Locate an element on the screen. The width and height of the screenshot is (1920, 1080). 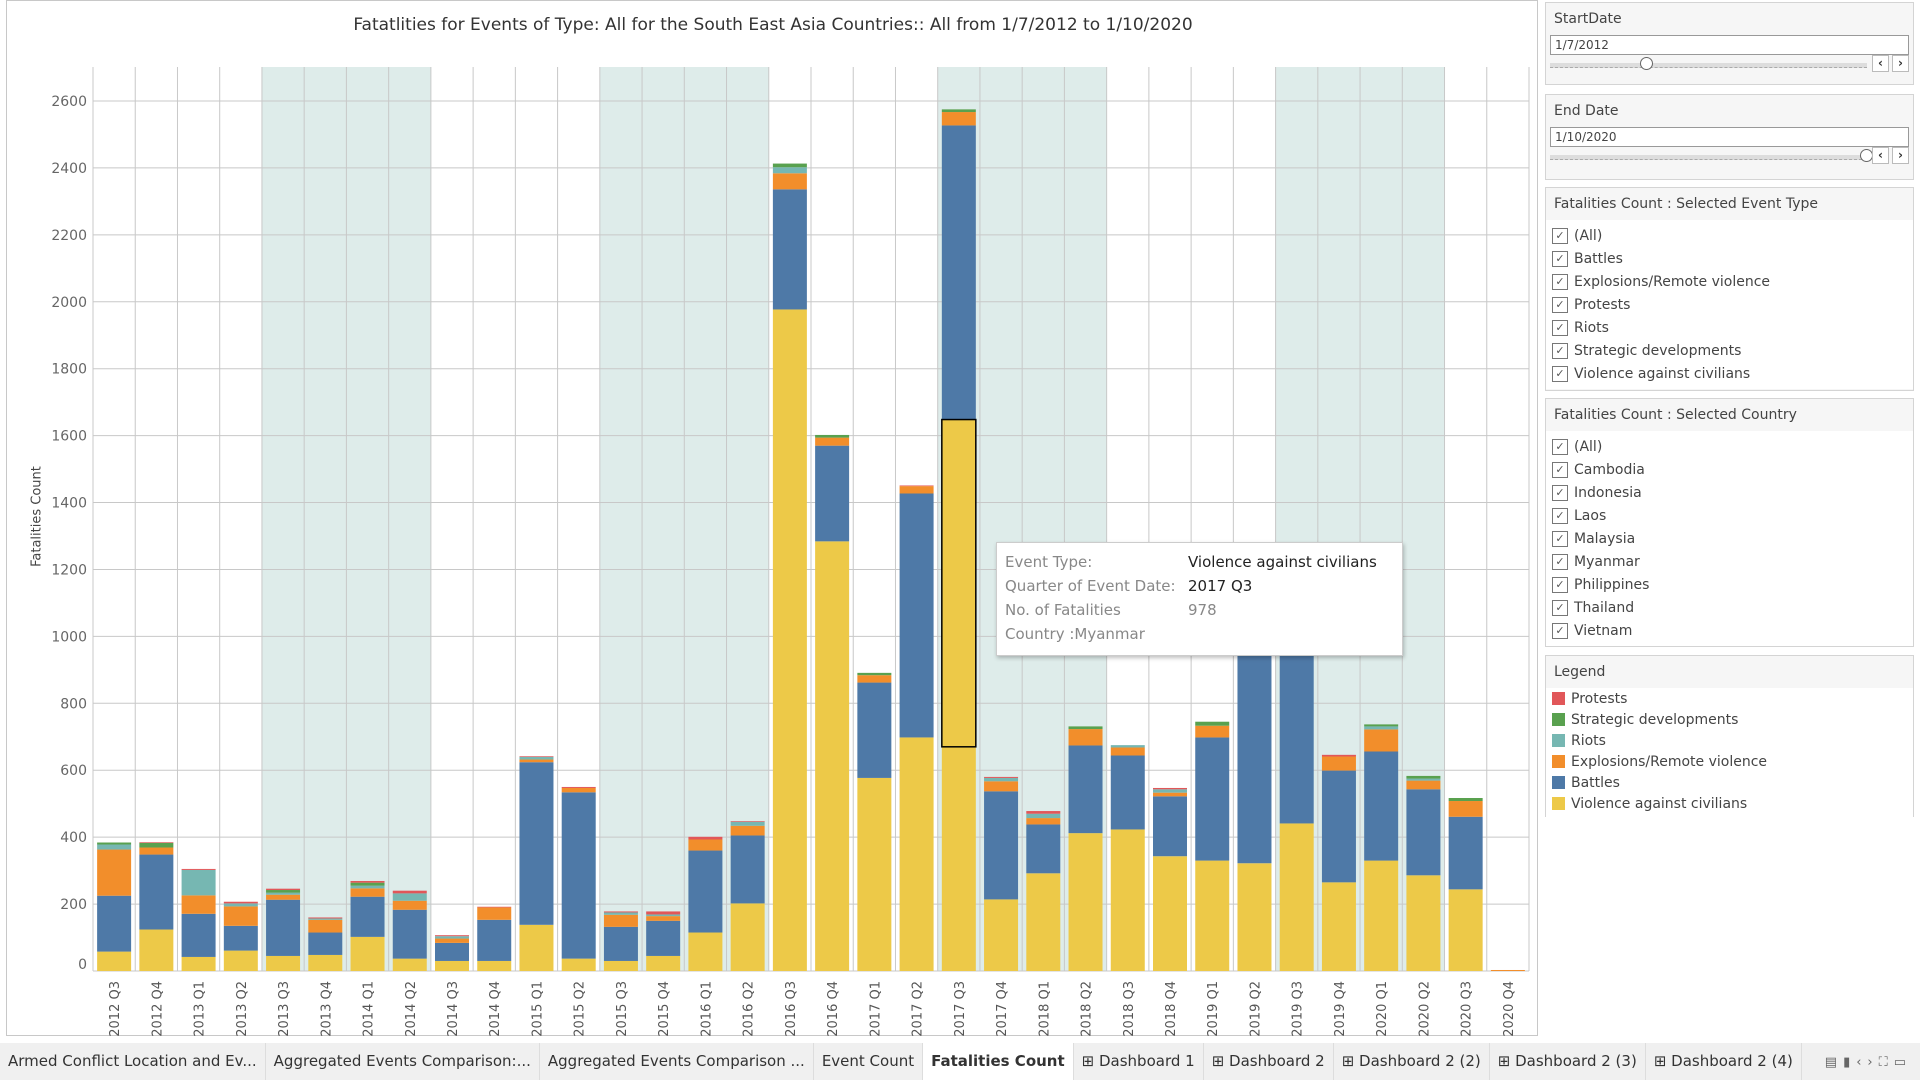
option-label: Battles is located at coordinates (1598, 258).